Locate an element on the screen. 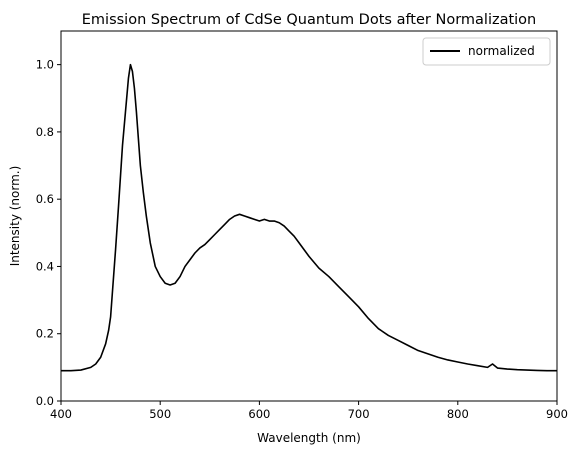 This screenshot has width=580, height=455. x-tick-label: 500 is located at coordinates (160, 414).